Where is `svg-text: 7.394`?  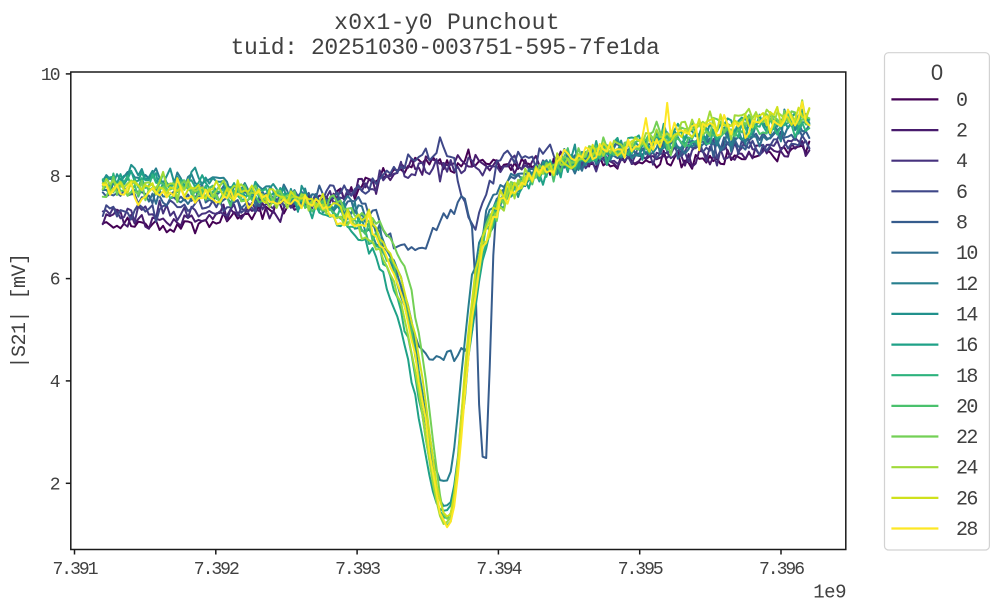 svg-text: 7.394 is located at coordinates (498, 570).